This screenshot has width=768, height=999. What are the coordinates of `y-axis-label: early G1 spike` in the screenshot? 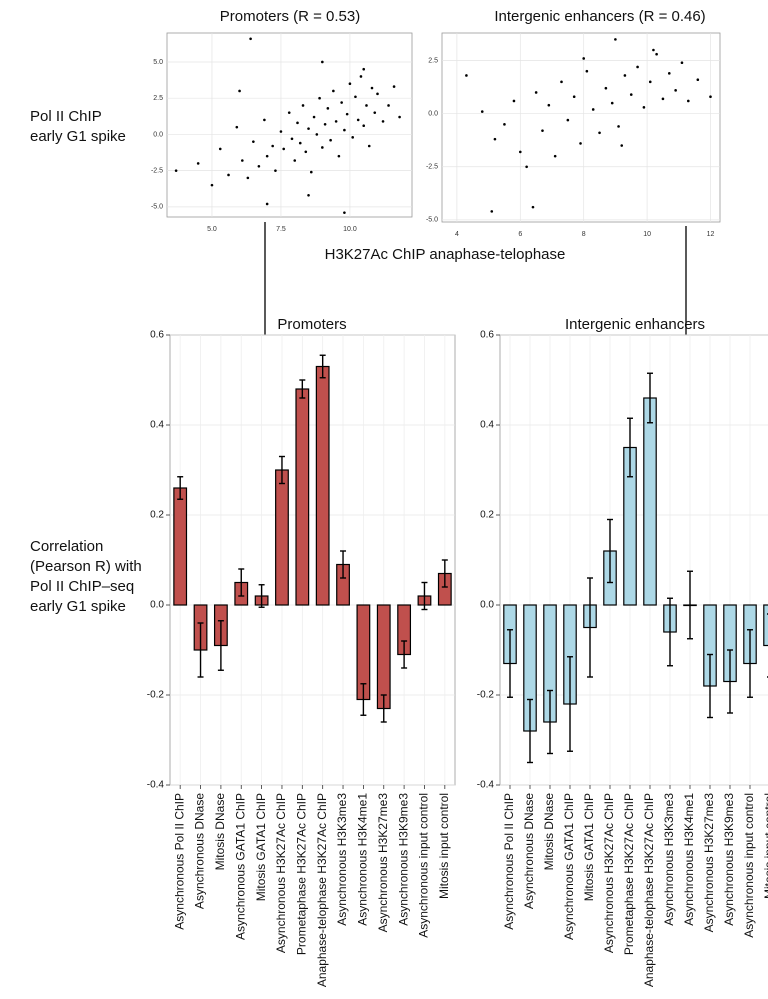 It's located at (78, 136).